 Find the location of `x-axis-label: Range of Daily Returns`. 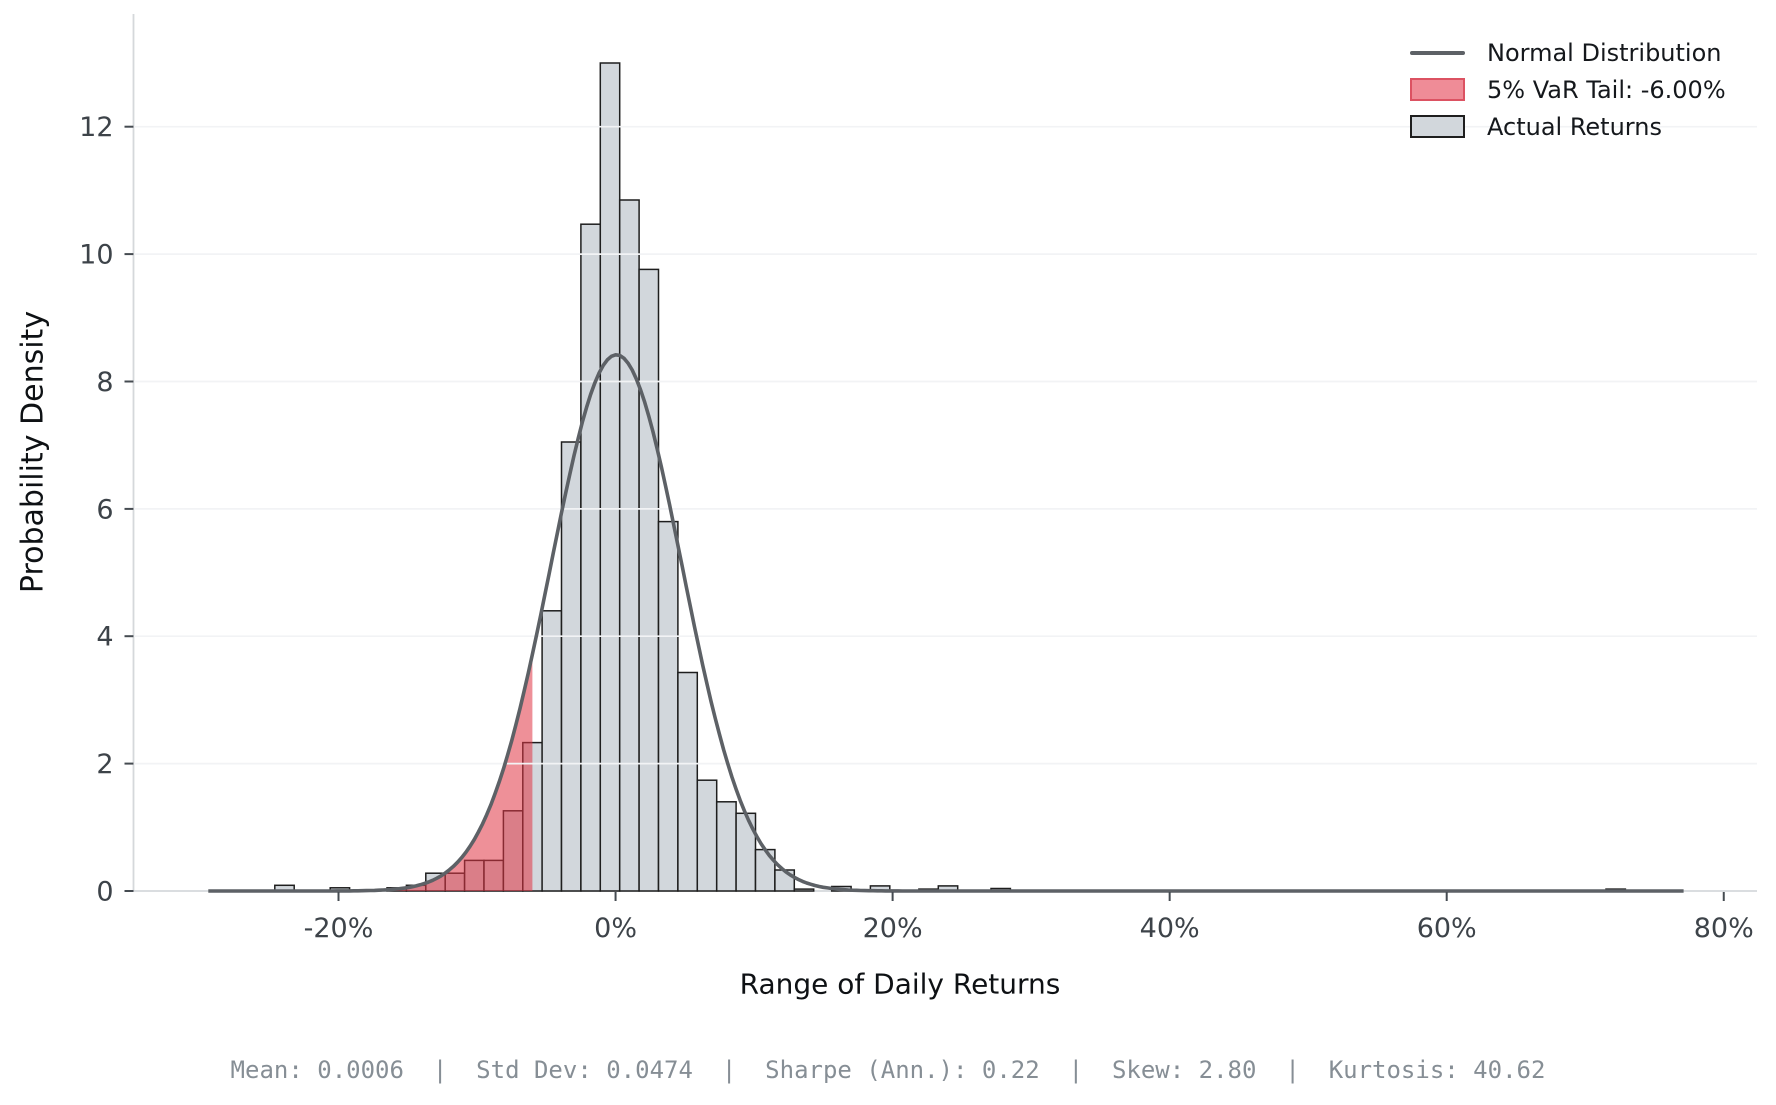

x-axis-label: Range of Daily Returns is located at coordinates (900, 984).